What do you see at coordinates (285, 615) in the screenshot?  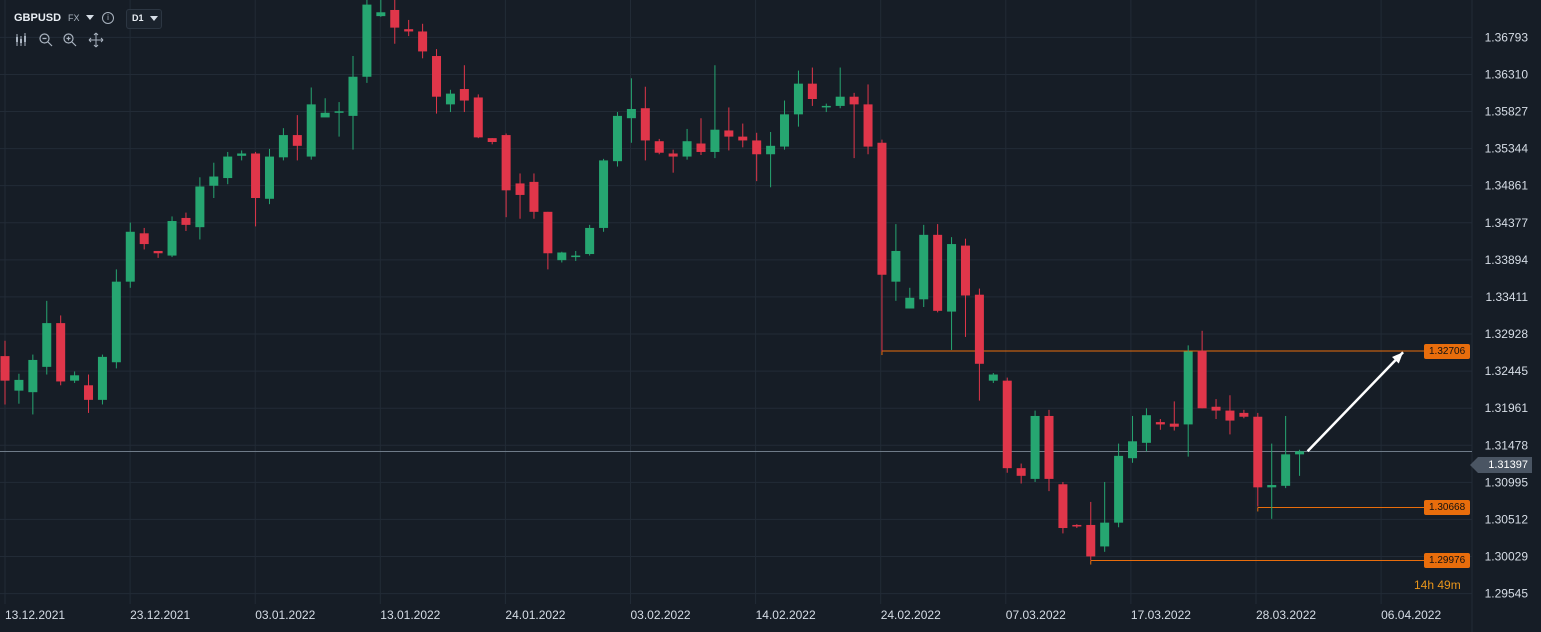 I see `x-tick-label: 03.01.2022` at bounding box center [285, 615].